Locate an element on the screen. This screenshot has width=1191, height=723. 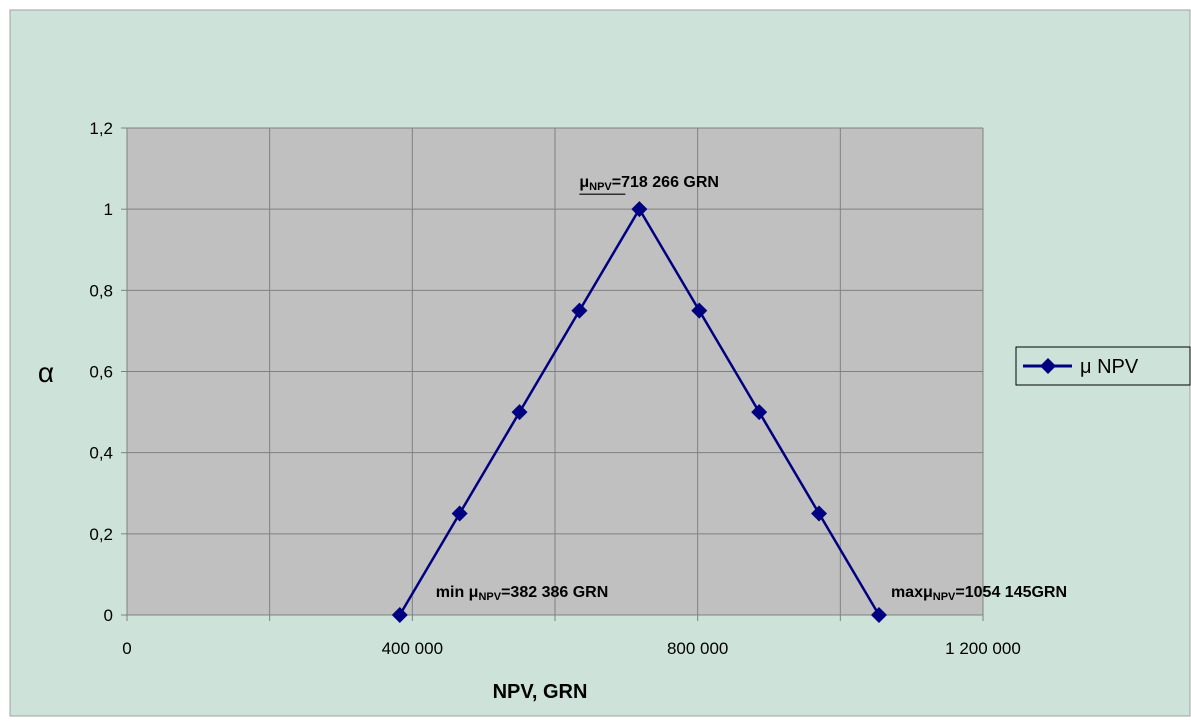
y-tick-label: 0,2 is located at coordinates (101, 534).